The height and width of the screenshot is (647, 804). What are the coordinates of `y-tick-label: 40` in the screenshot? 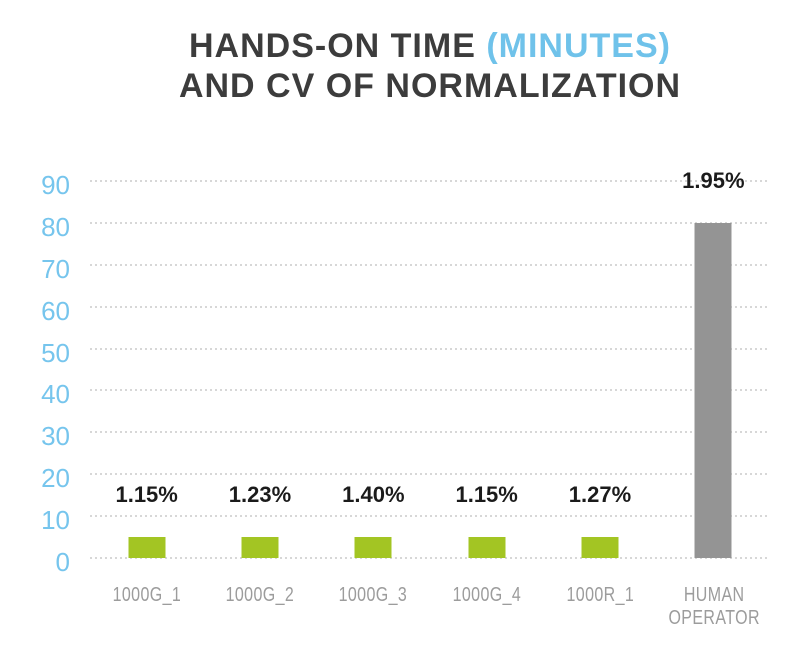 It's located at (55, 394).